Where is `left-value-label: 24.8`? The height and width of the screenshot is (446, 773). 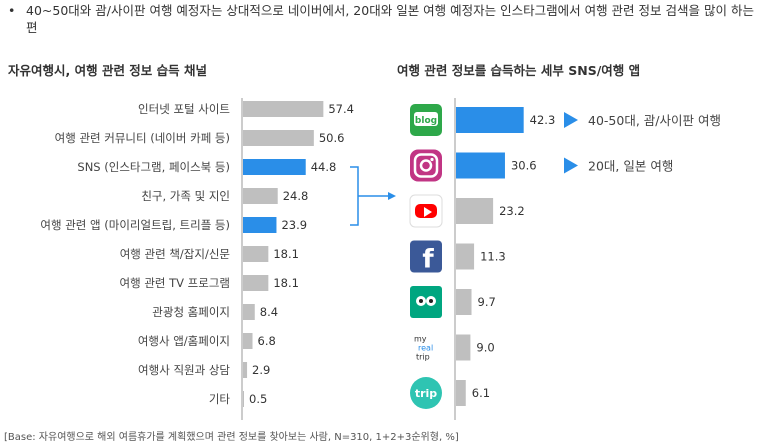 left-value-label: 24.8 is located at coordinates (296, 196).